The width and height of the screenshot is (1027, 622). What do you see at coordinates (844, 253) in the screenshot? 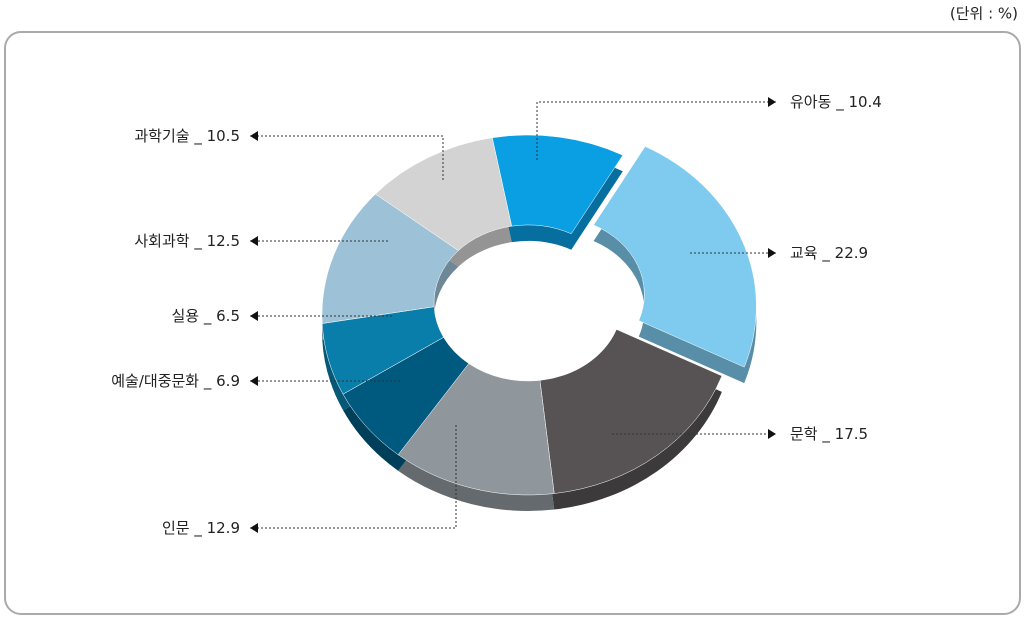
I see `value-label: _ 22.9` at bounding box center [844, 253].